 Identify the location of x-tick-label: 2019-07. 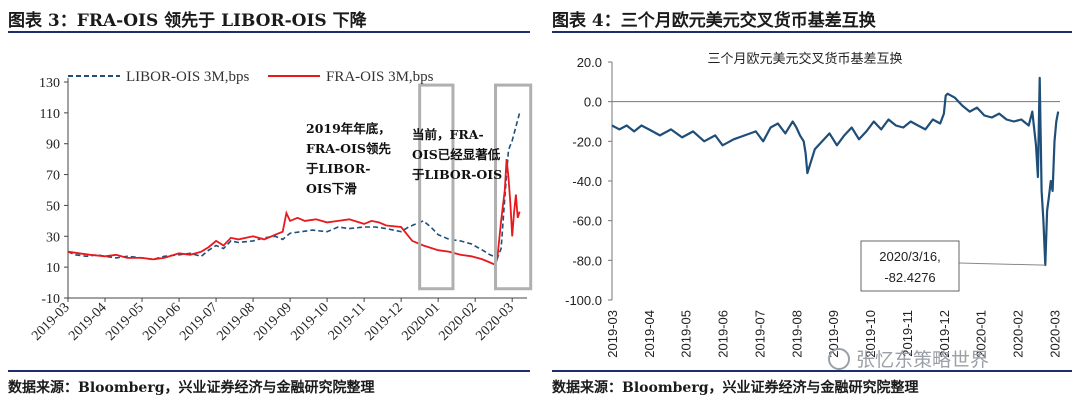
(759, 334).